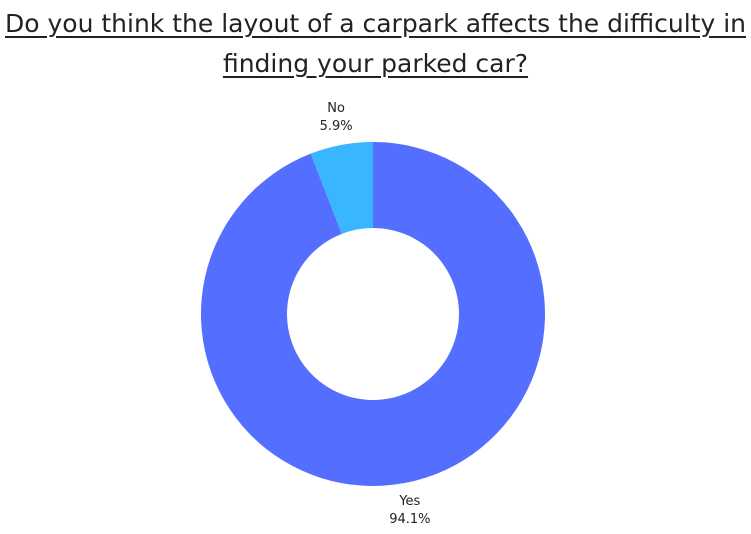  What do you see at coordinates (336, 126) in the screenshot?
I see `slice-value-label: 5.9%` at bounding box center [336, 126].